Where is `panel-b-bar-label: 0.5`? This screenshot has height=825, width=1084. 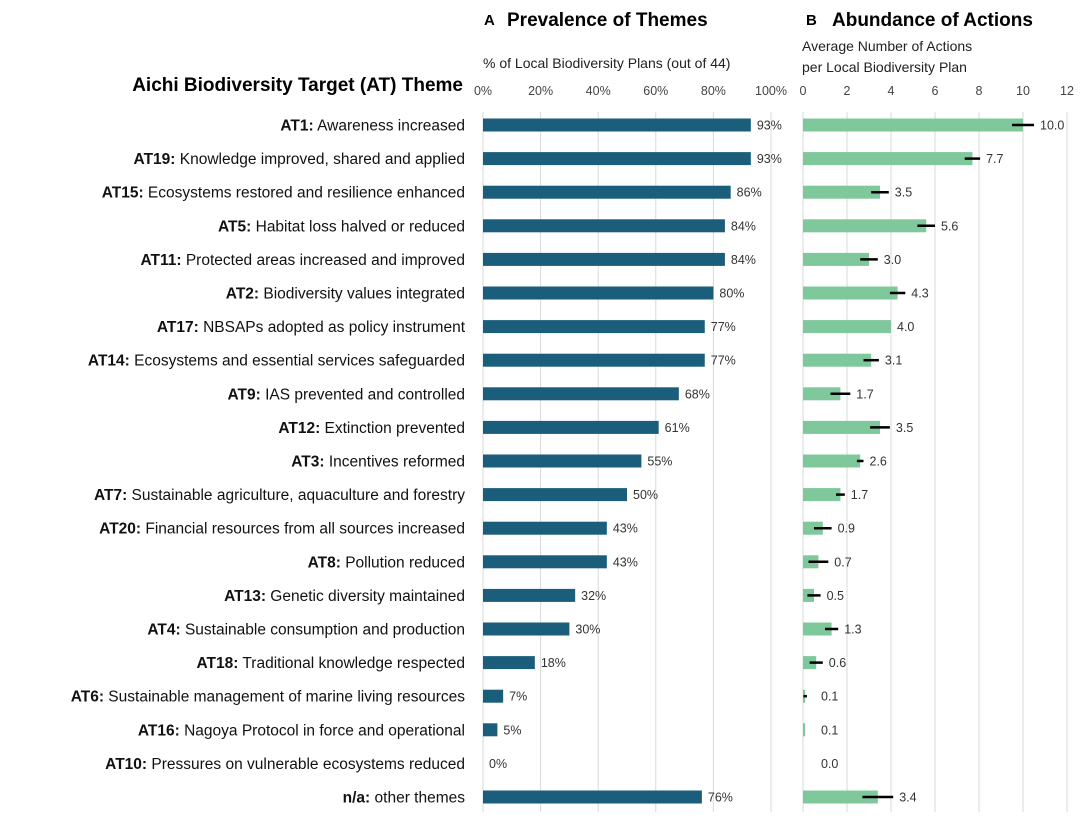
panel-b-bar-label: 0.5 is located at coordinates (835, 596).